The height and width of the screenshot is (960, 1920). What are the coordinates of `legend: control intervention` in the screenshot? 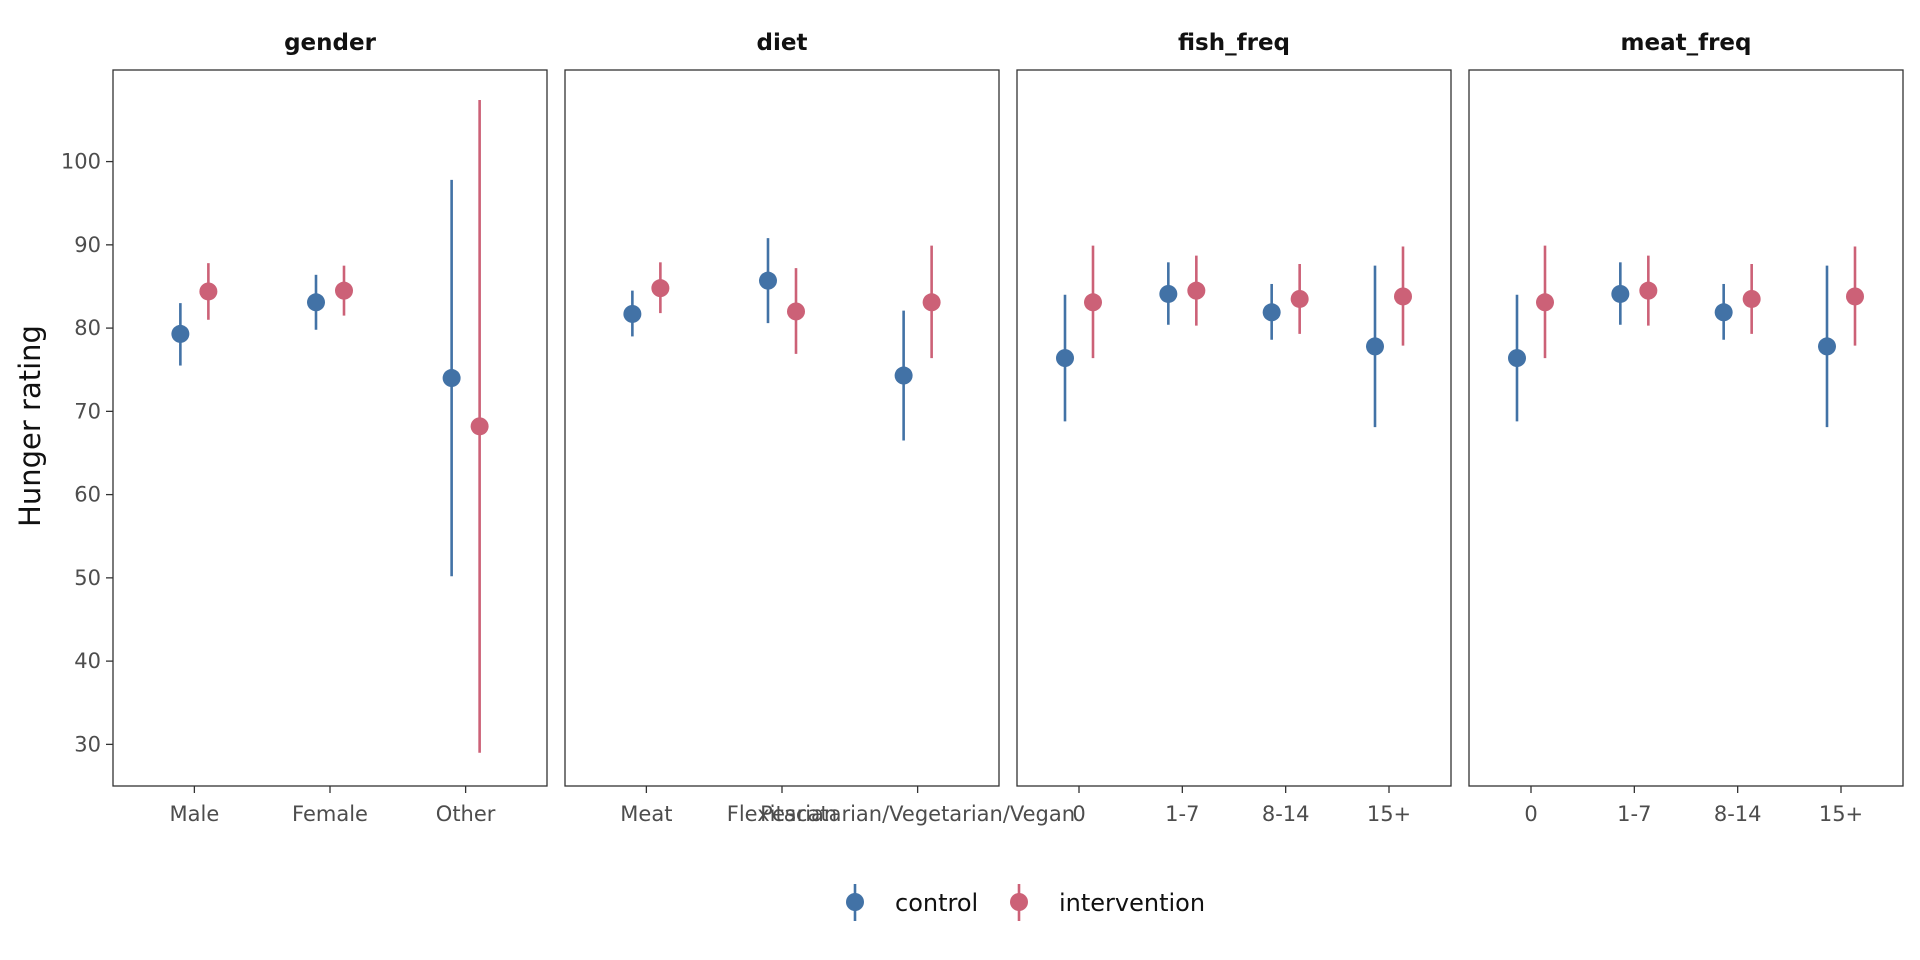 It's located at (1025, 902).